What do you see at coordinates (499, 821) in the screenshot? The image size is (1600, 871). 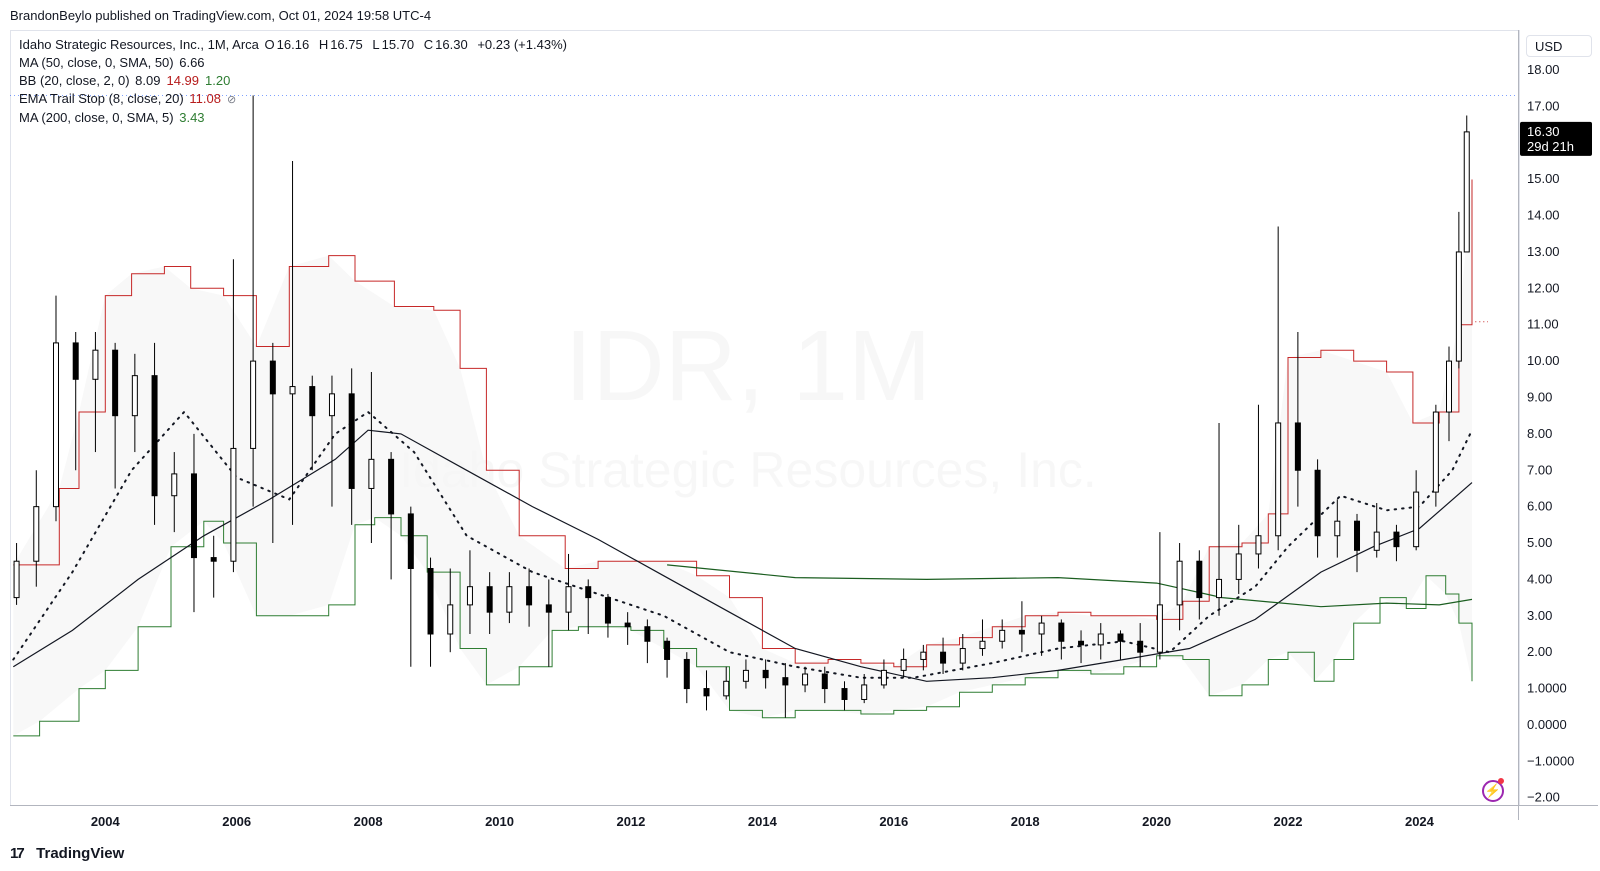 I see `time-tick-label: 2010` at bounding box center [499, 821].